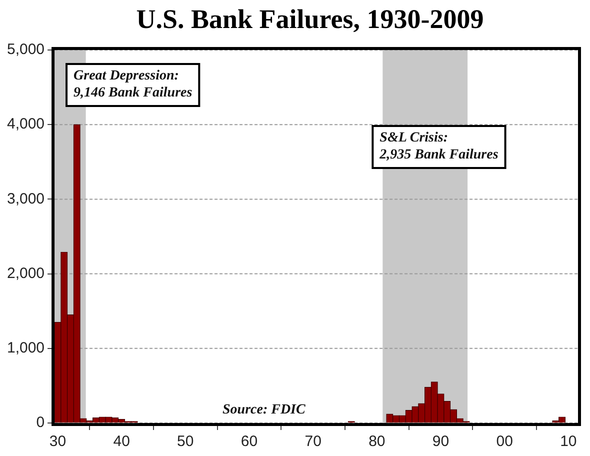 The image size is (590, 456). I want to click on x-tick-label: 30, so click(57, 441).